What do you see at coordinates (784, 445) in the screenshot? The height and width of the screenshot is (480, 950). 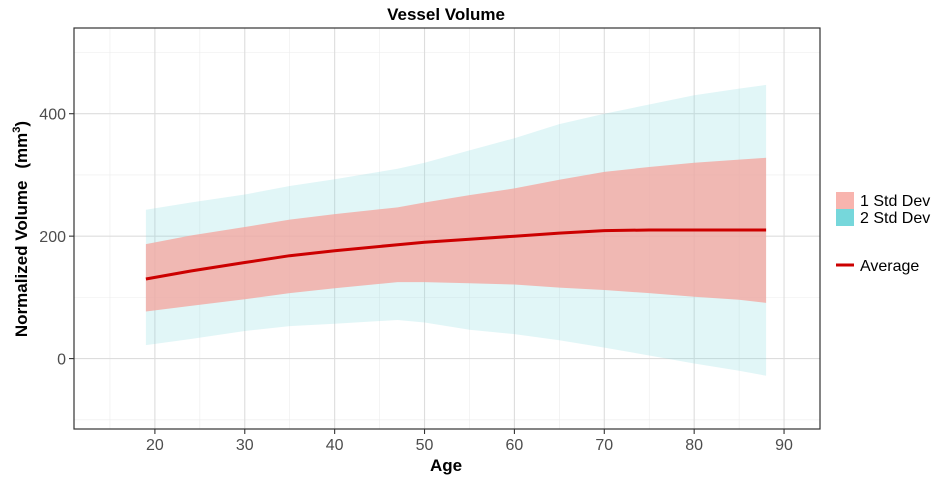 I see `x-tick-label: 90` at bounding box center [784, 445].